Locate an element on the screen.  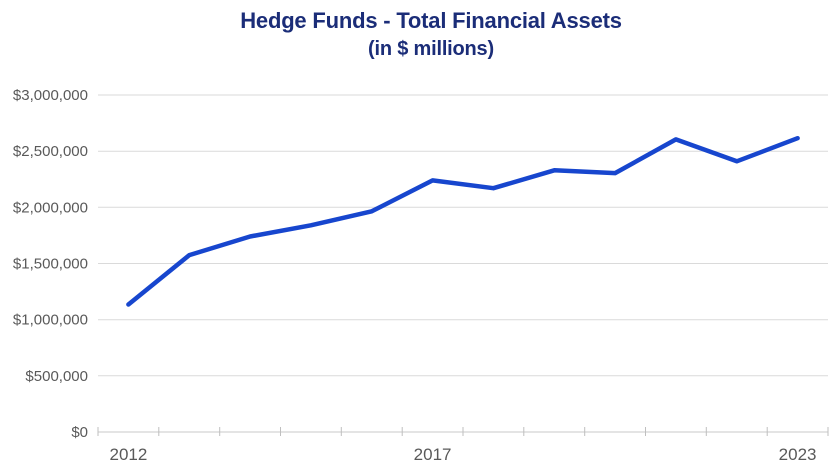
chart-title: Hedge Funds - Total Financial Assets is located at coordinates (431, 20).